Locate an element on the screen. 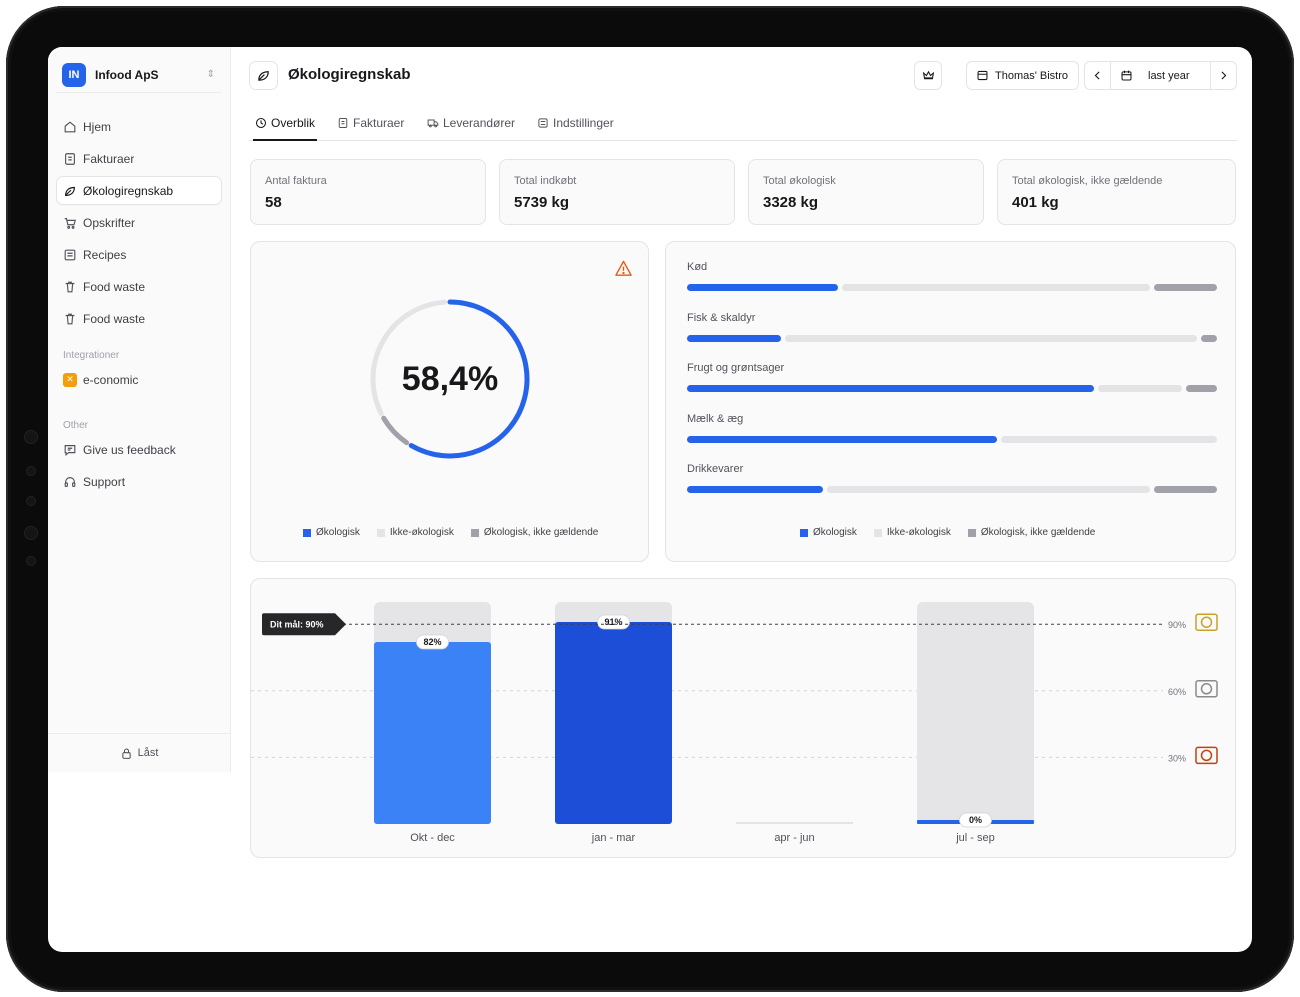 This screenshot has height=997, width=1300. previous-period-button is located at coordinates (1098, 75).